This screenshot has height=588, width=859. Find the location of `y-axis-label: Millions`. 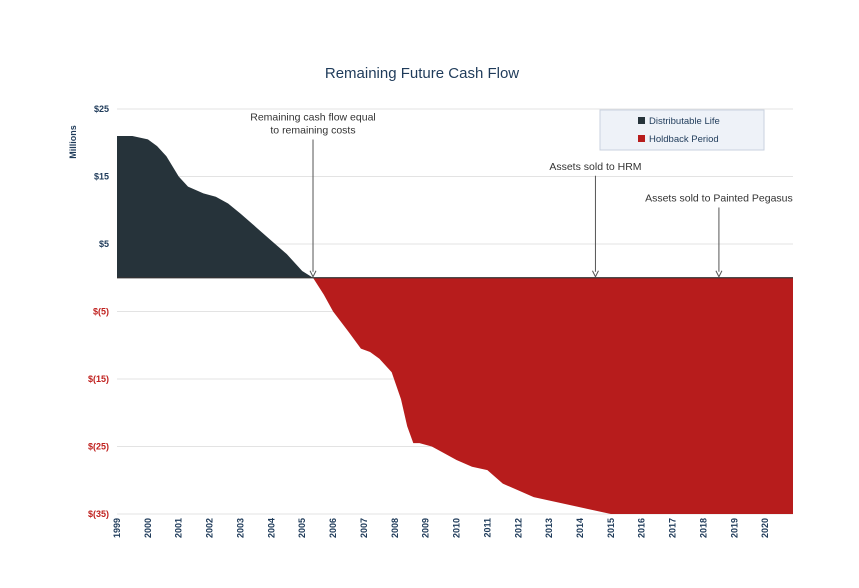

y-axis-label: Millions is located at coordinates (73, 142).